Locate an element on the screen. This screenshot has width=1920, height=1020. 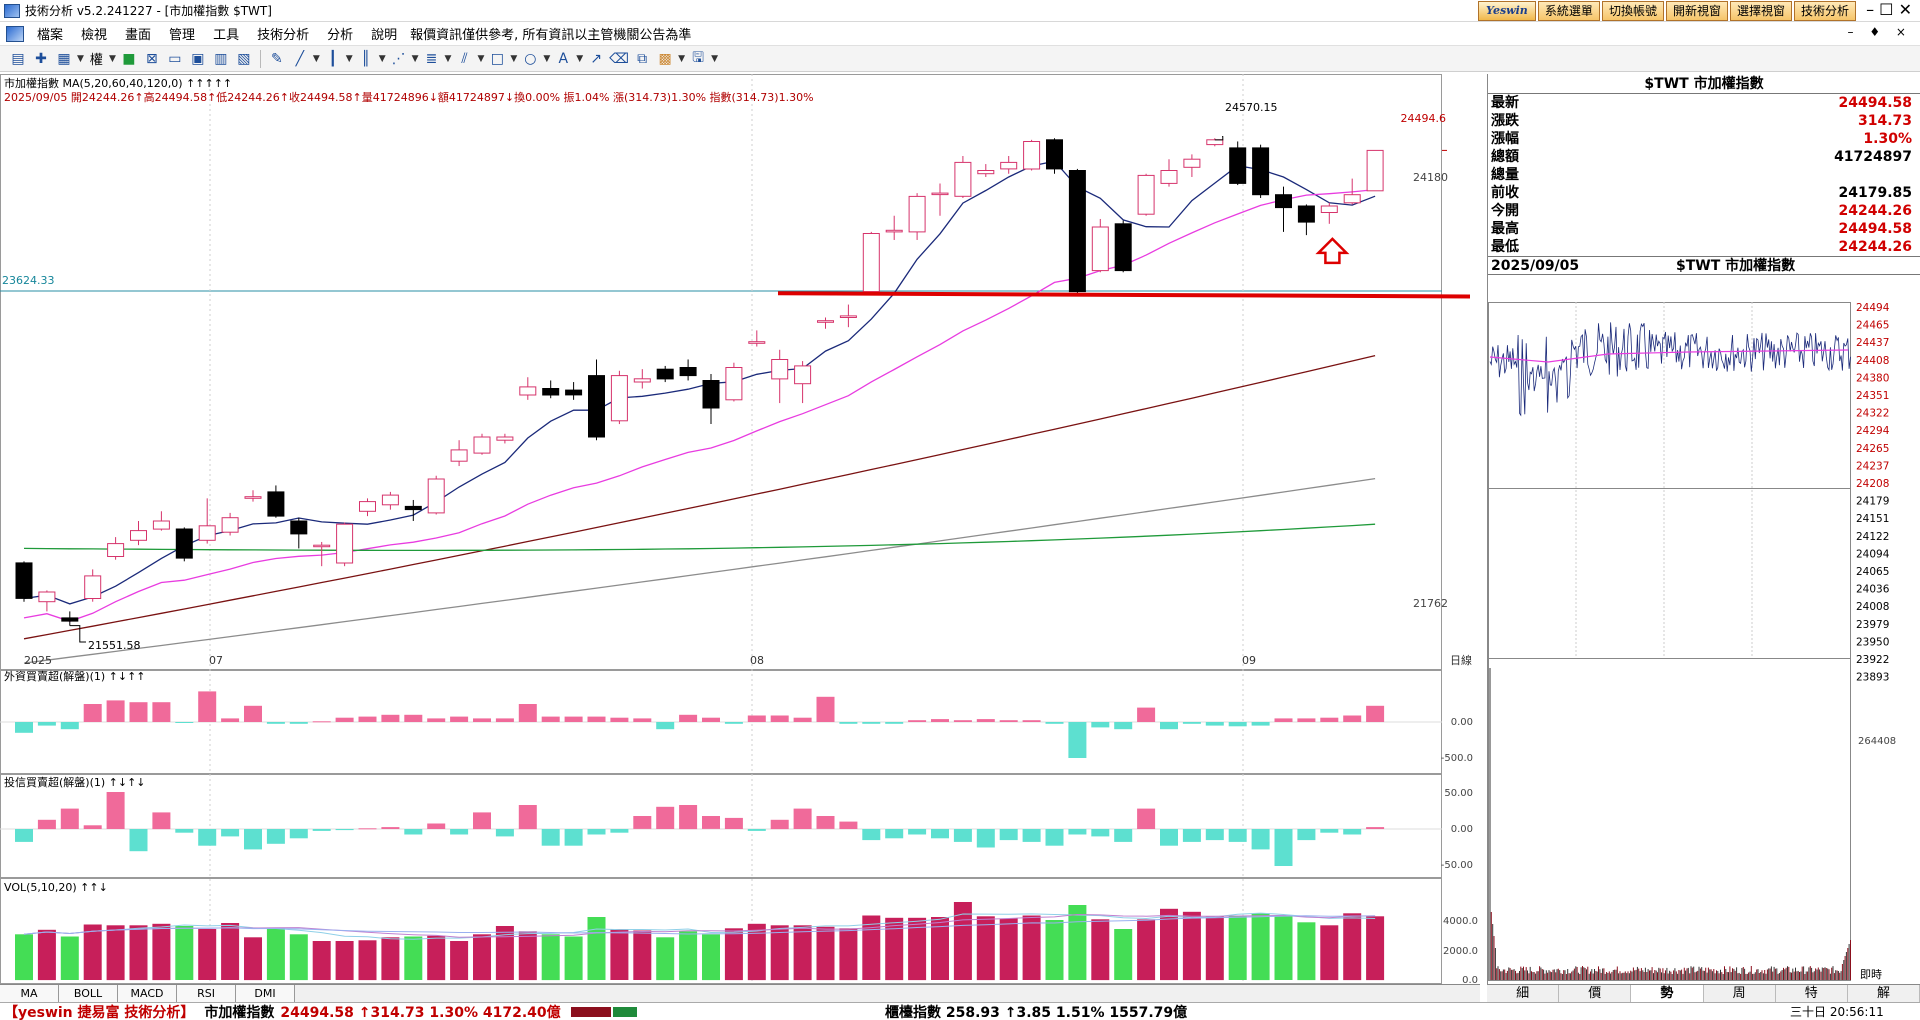
high-leader-line is located at coordinates (1219, 138).